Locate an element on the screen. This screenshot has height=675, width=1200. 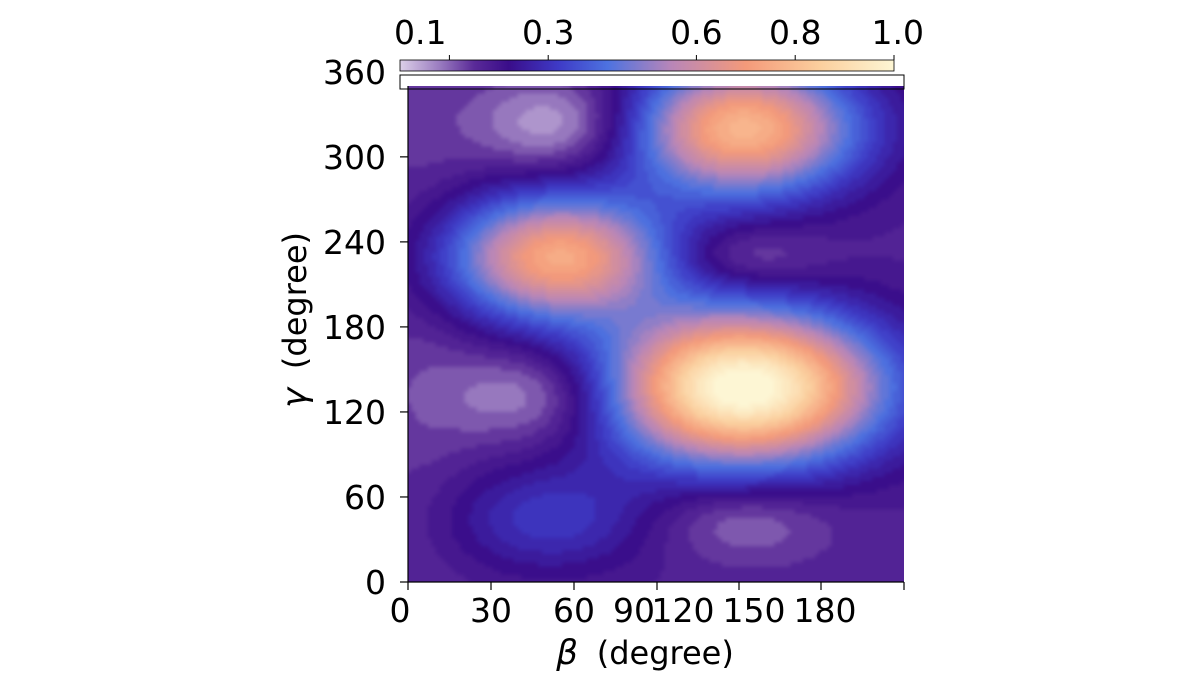
colorbar-tick-label: 0.6 is located at coordinates (696, 32).